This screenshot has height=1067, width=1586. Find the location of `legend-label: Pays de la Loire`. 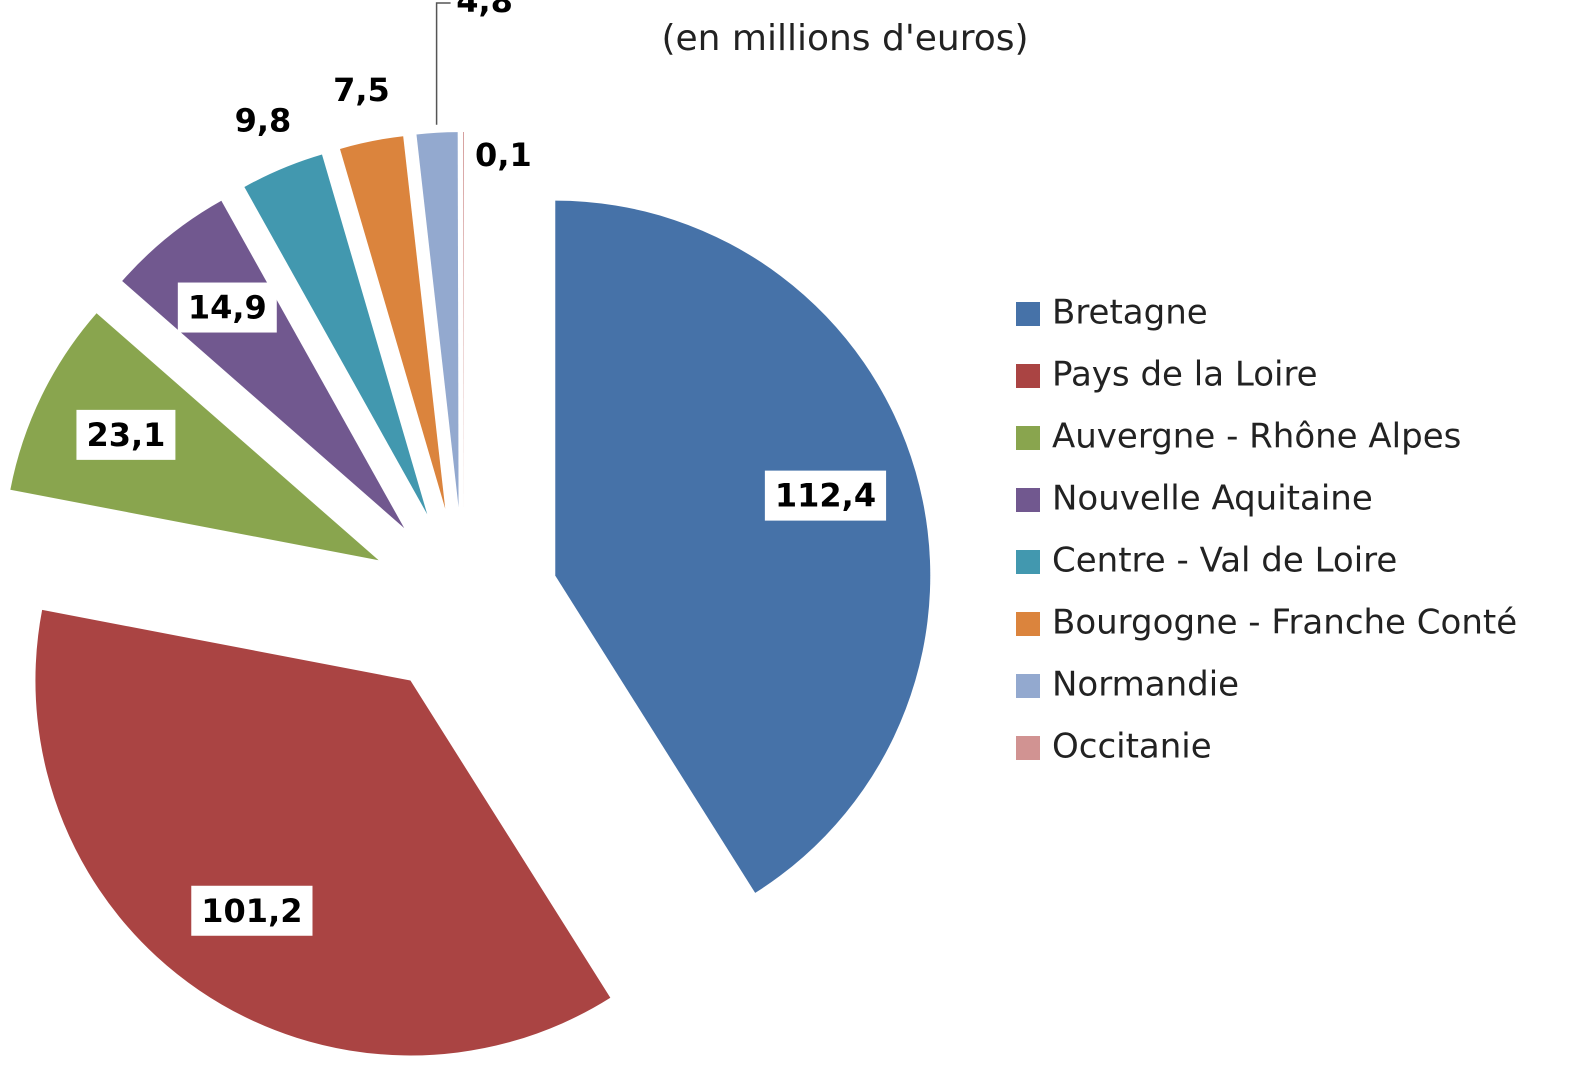

legend-label: Pays de la Loire is located at coordinates (1185, 375).